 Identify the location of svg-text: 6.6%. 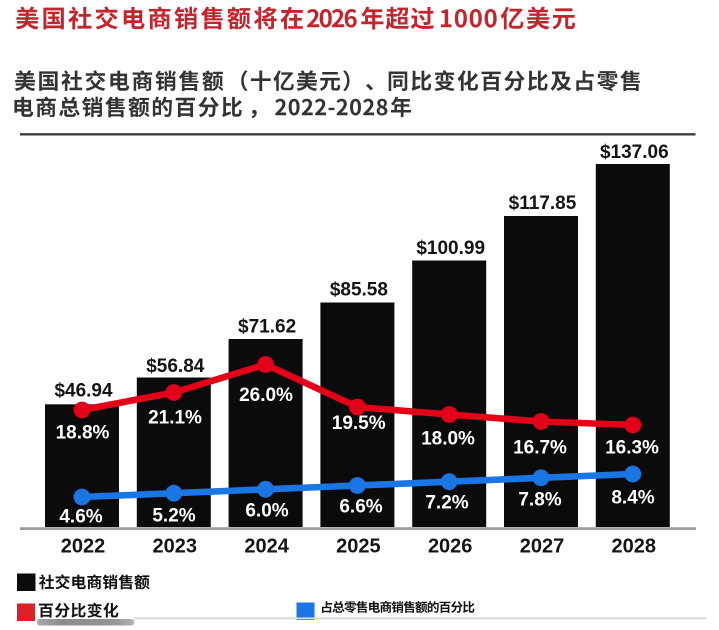
(360, 507).